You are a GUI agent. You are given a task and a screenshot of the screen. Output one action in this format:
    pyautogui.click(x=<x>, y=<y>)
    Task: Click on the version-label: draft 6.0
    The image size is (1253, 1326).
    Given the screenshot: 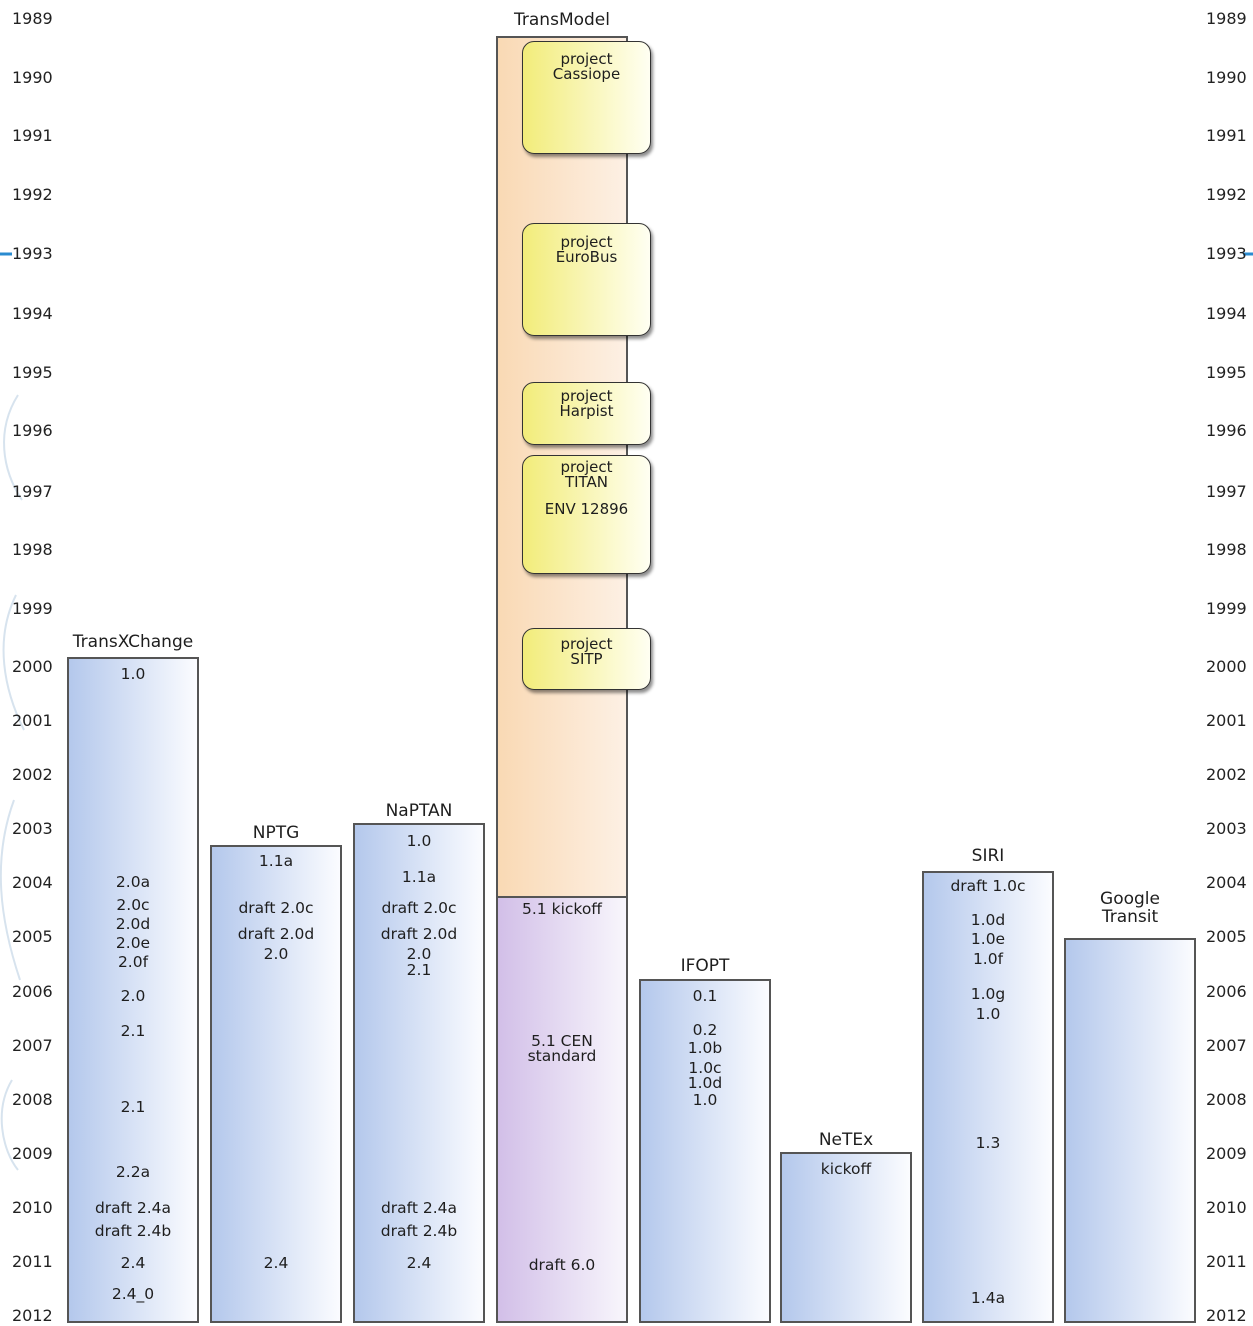 What is the action you would take?
    pyautogui.click(x=562, y=1265)
    